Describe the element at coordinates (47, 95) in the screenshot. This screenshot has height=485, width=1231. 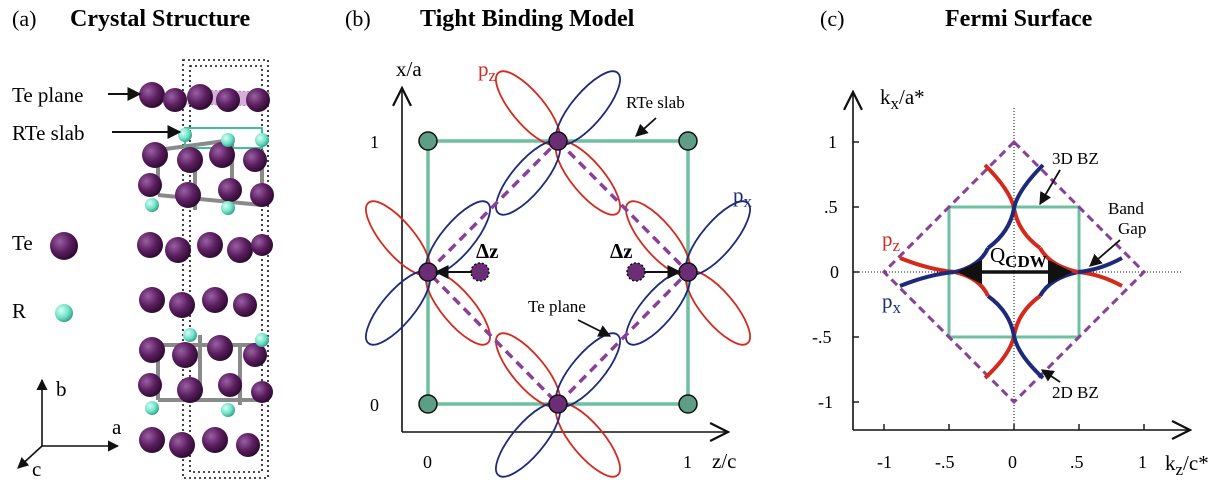
I see `te-plane-label: Te plane` at that location.